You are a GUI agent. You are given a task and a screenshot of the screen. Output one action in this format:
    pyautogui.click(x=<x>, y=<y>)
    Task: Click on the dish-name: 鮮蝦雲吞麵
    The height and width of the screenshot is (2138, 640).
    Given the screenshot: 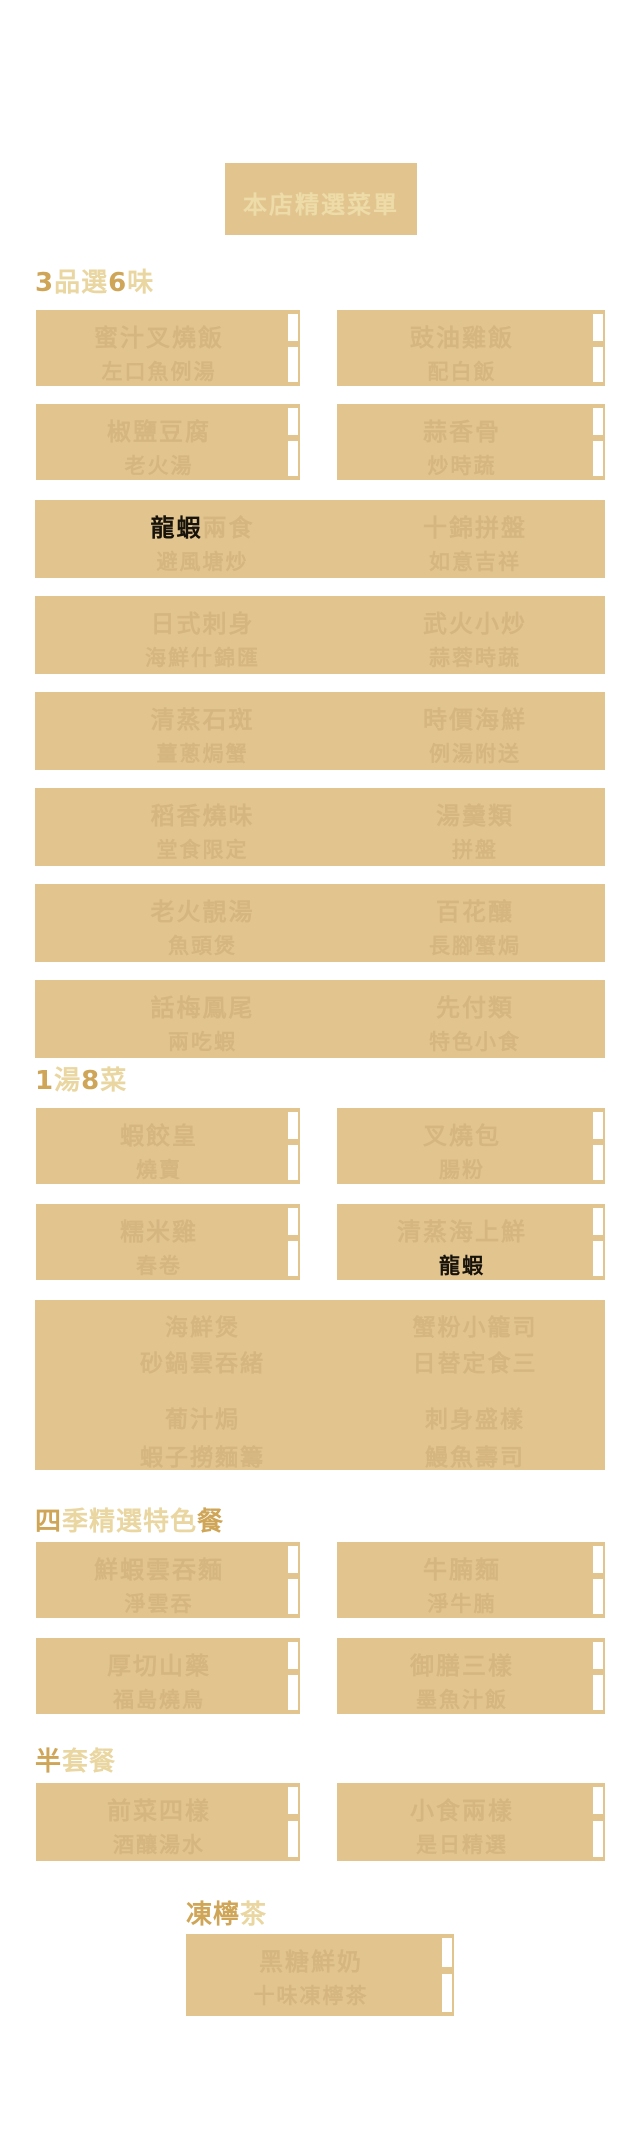 What is the action you would take?
    pyautogui.click(x=159, y=1570)
    